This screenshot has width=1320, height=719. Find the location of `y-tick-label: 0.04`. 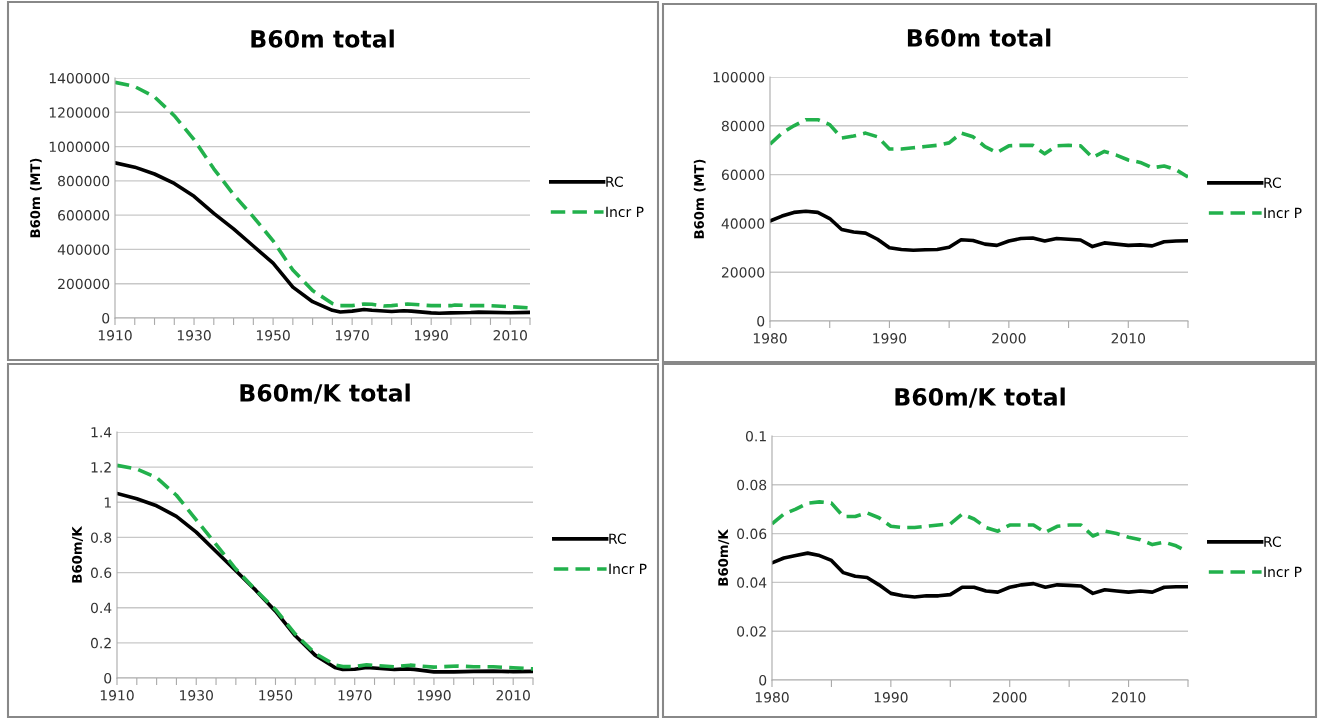

y-tick-label: 0.04 is located at coordinates (752, 582).